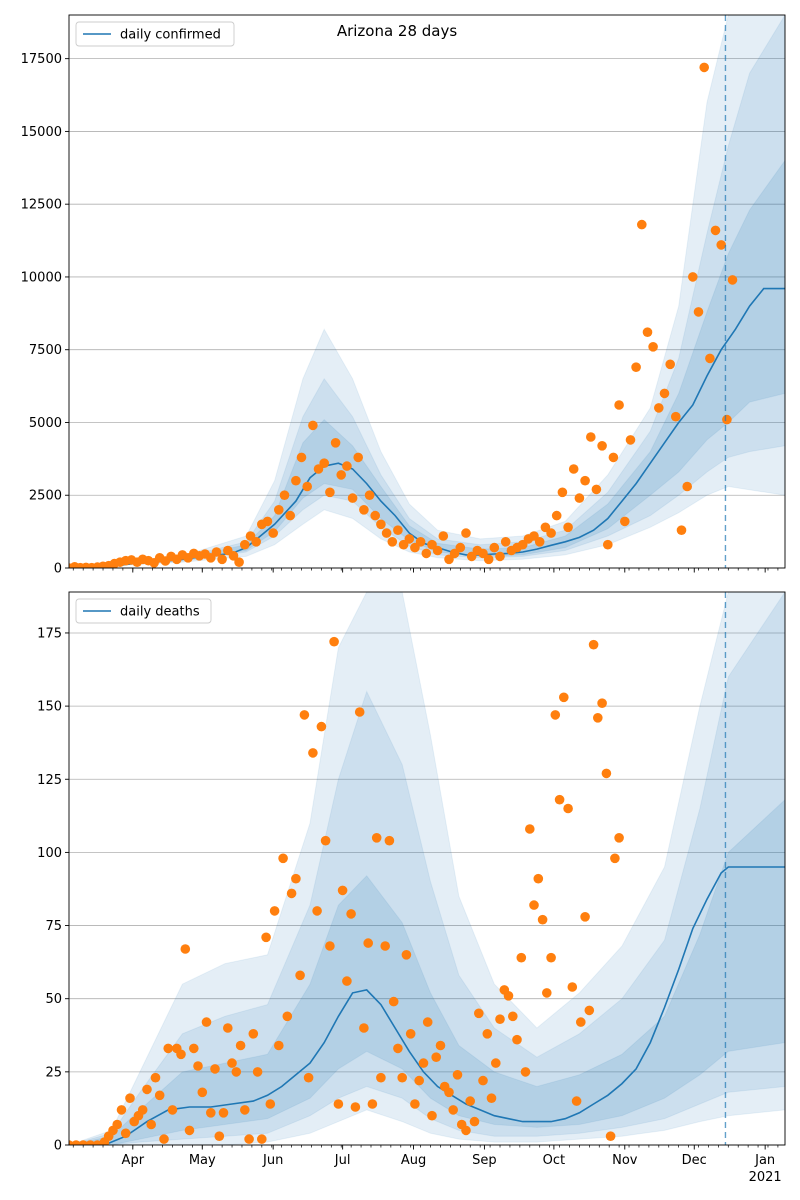  What do you see at coordinates (160, 612) in the screenshot?
I see `legend-label: daily deaths` at bounding box center [160, 612].